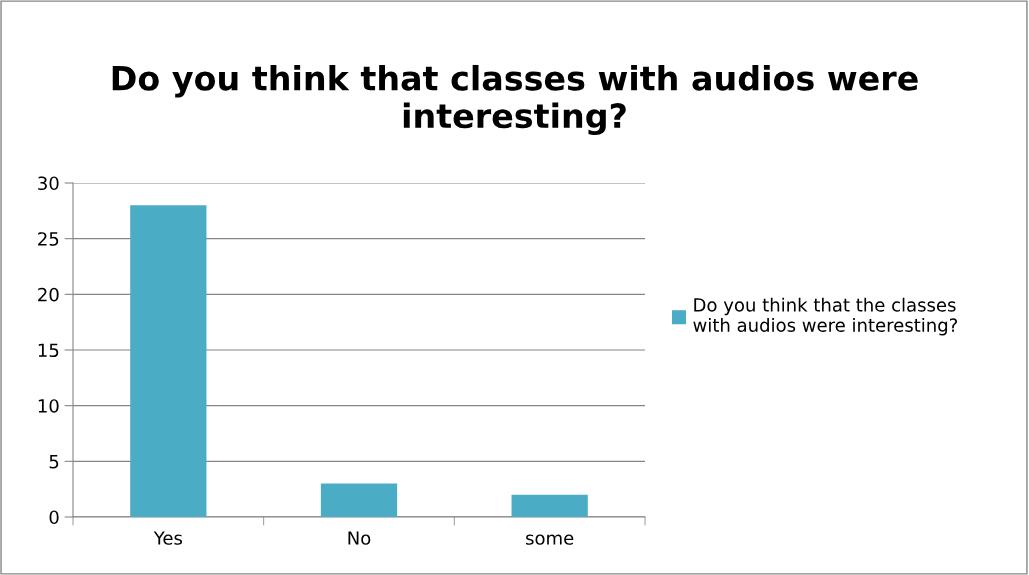 Image resolution: width=1029 pixels, height=575 pixels. Describe the element at coordinates (48, 183) in the screenshot. I see `y-tick-label: 30` at that location.